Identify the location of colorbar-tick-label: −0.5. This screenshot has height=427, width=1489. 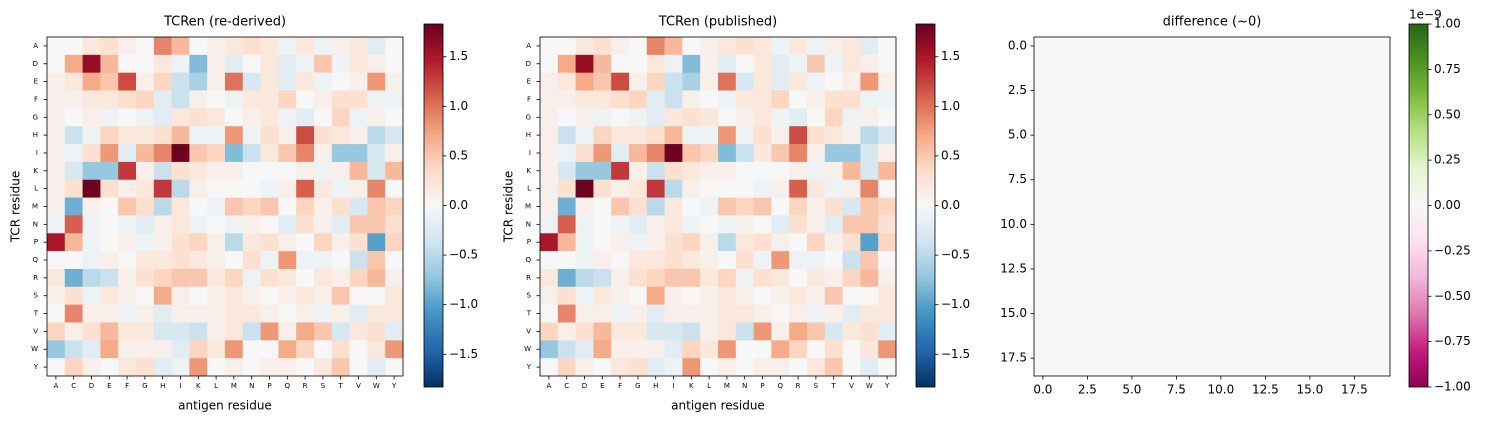
(955, 255).